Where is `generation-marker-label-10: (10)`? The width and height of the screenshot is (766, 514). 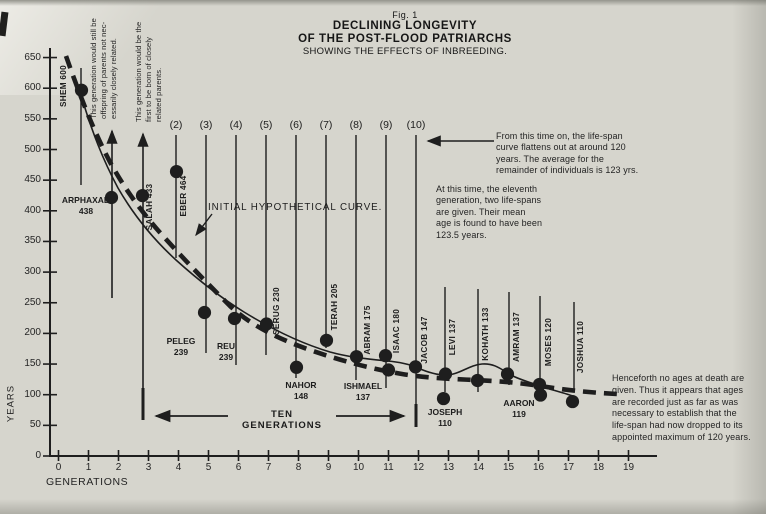 generation-marker-label-10: (10) is located at coordinates (416, 125).